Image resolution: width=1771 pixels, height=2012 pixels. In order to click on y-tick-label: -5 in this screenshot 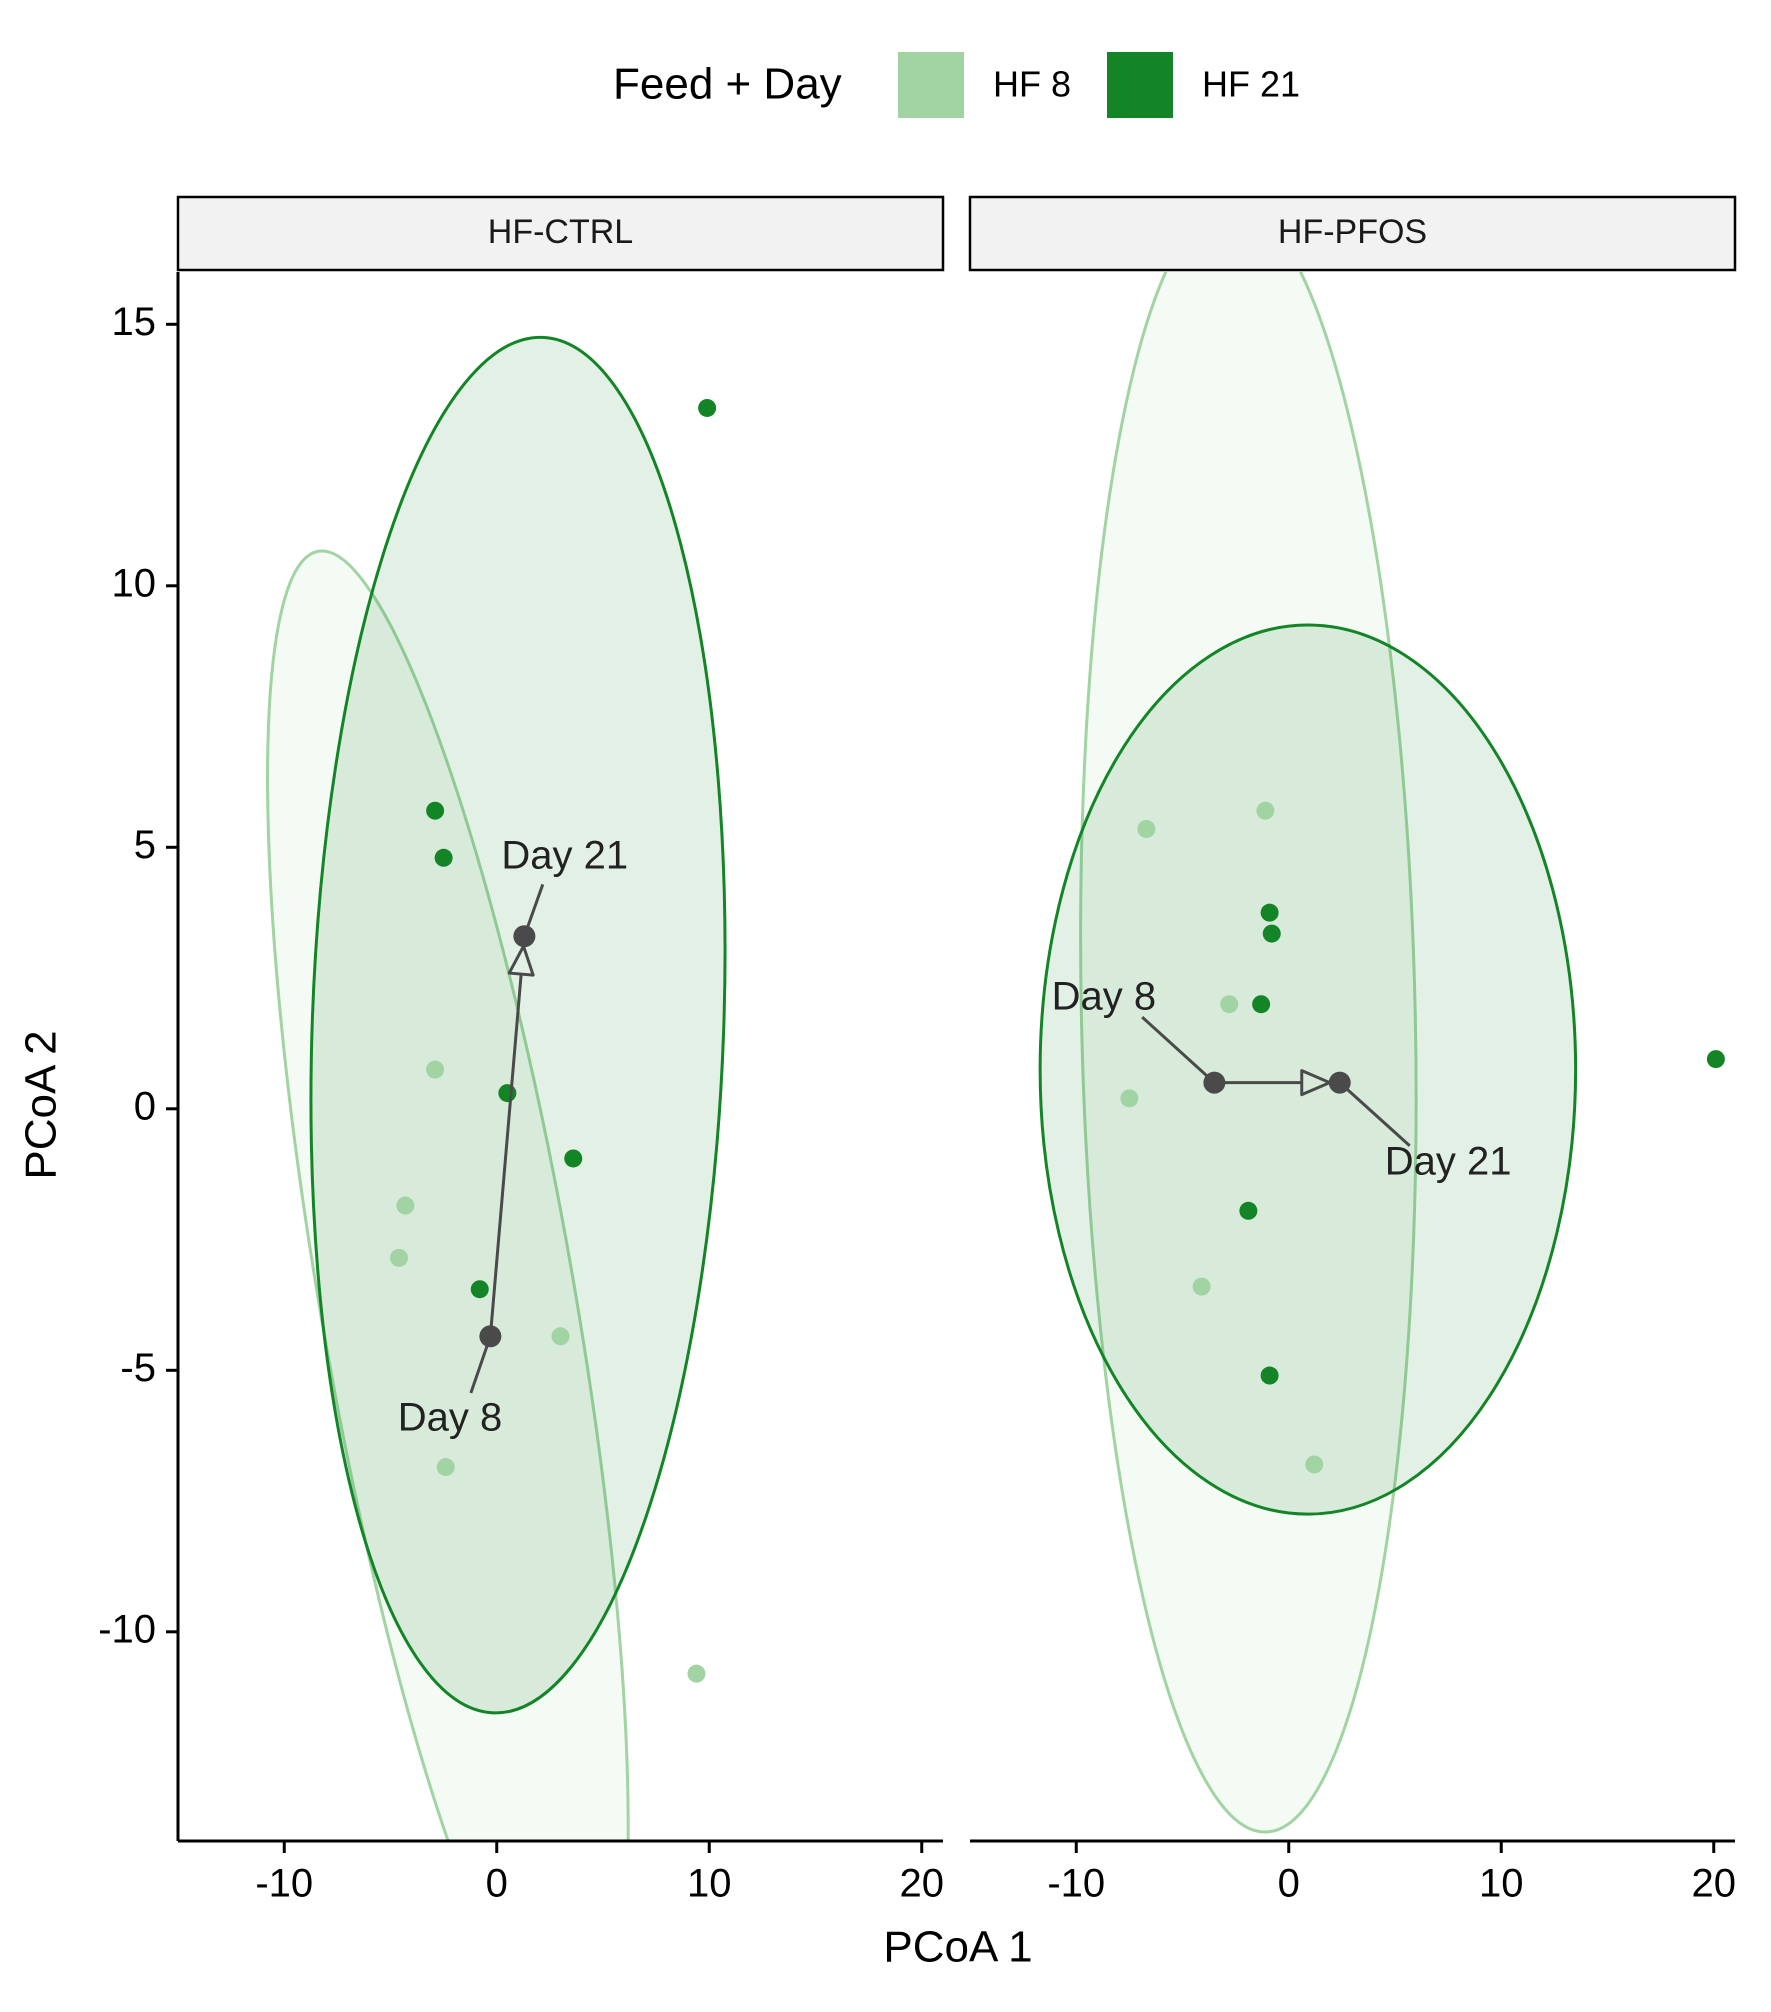, I will do `click(138, 1368)`.